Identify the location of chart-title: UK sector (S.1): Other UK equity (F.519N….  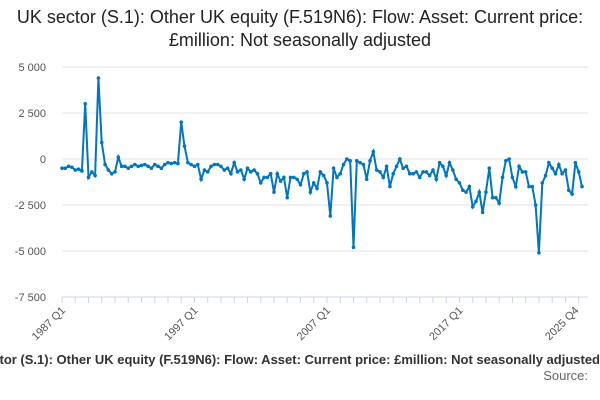
(300, 28).